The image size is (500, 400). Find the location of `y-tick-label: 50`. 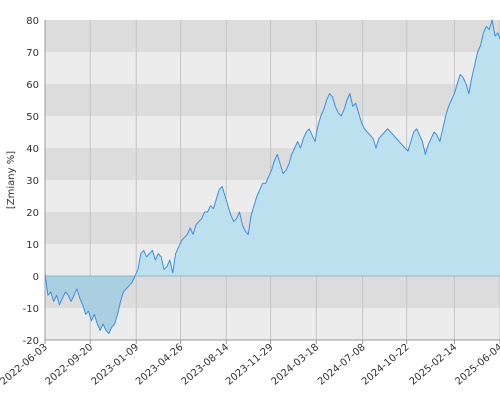

y-tick-label: 50 is located at coordinates (32, 117).